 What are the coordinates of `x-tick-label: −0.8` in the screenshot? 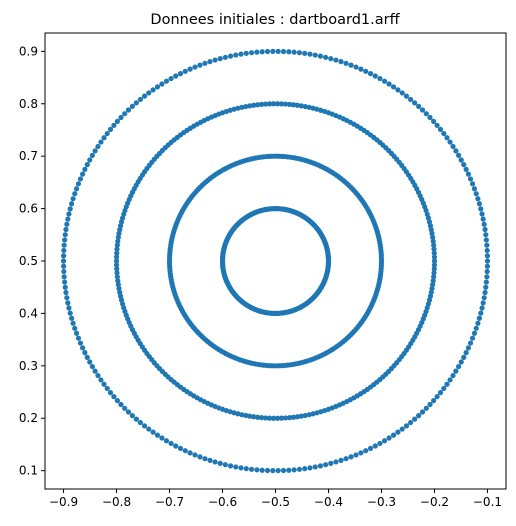 It's located at (116, 502).